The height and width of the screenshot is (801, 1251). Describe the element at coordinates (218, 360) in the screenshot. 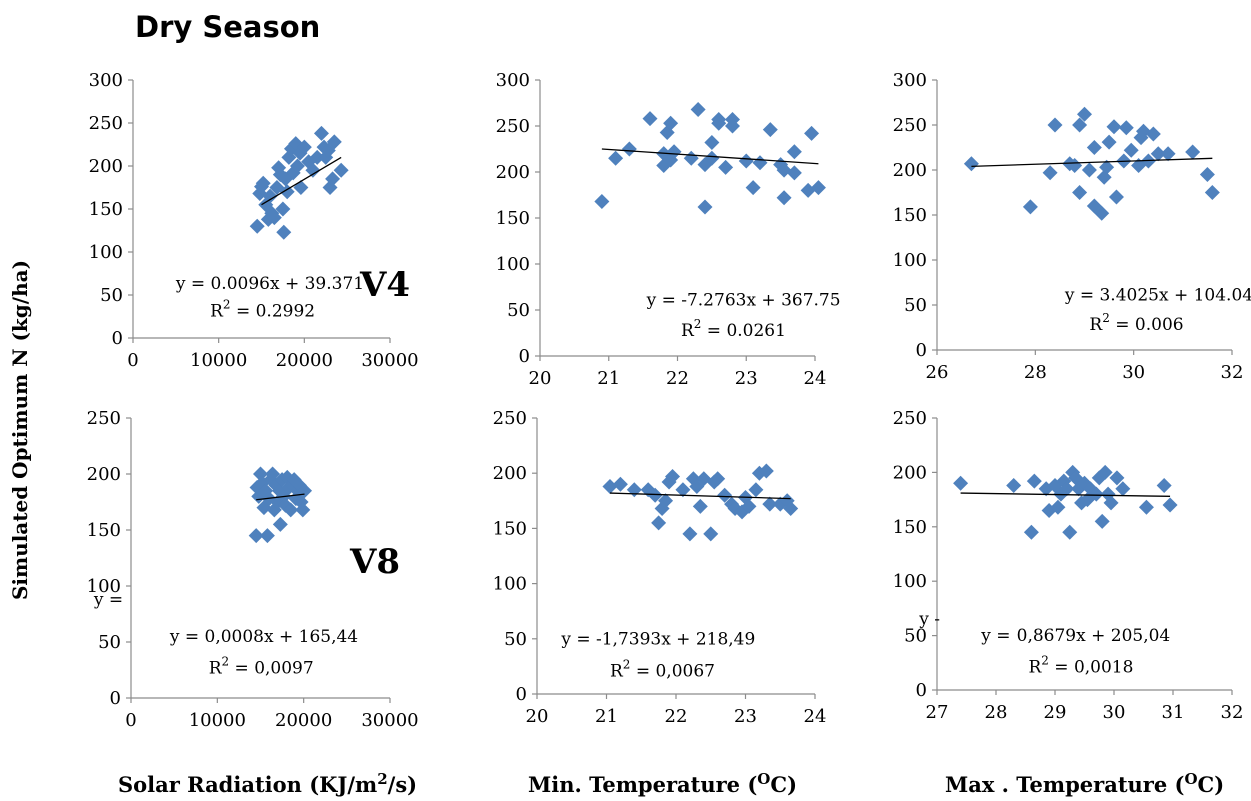

I see `x-tick-label: 10000` at that location.